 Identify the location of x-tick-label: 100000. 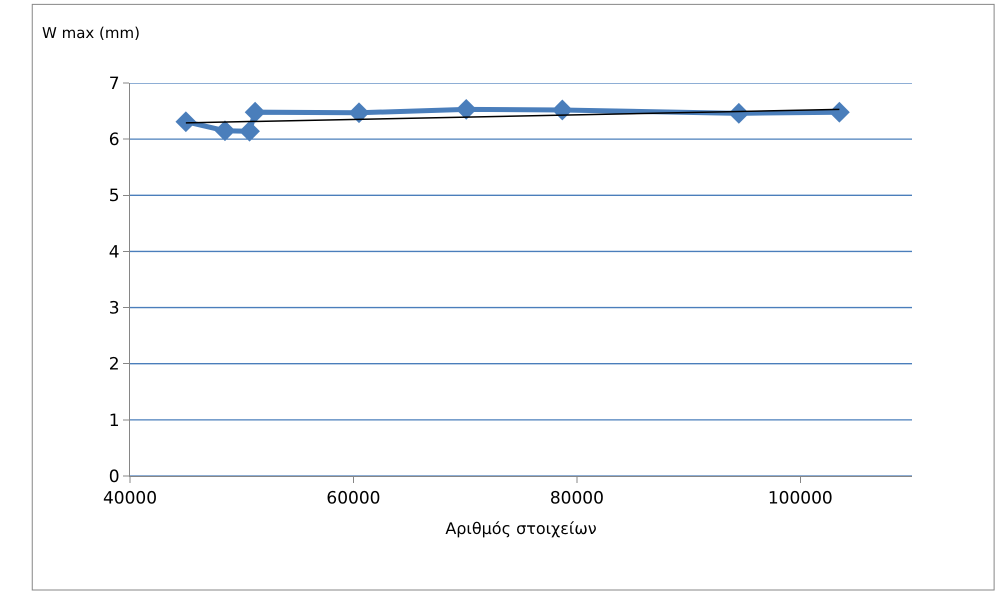
(800, 498).